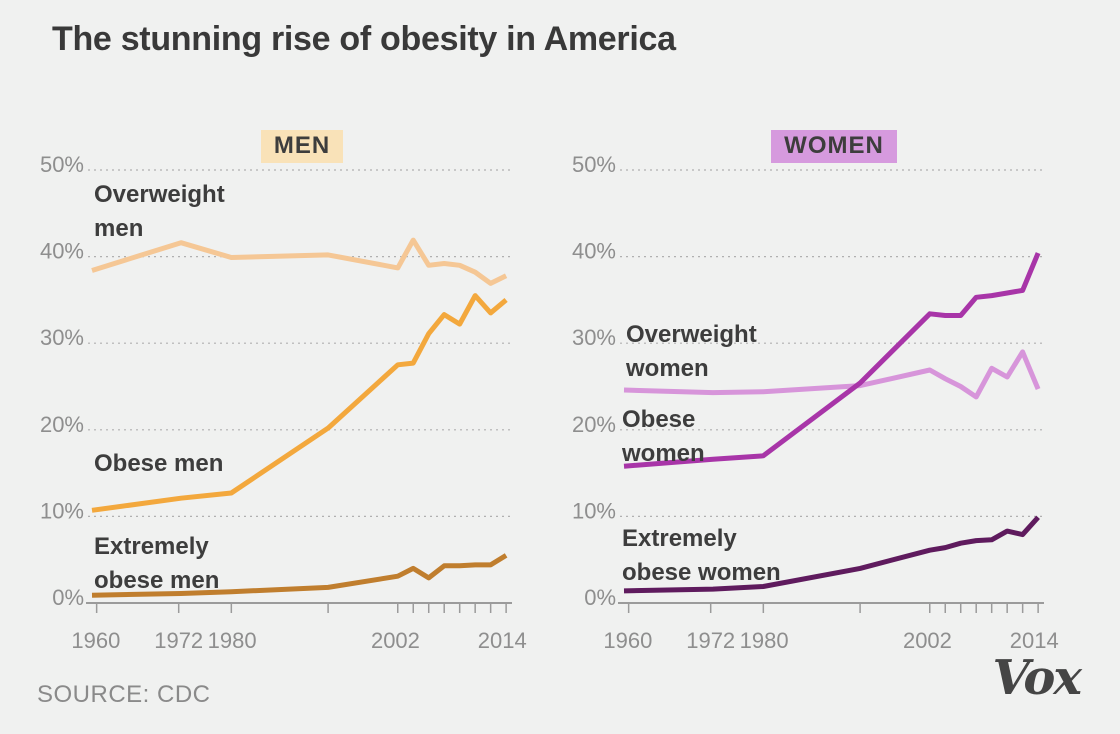  What do you see at coordinates (158, 463) in the screenshot?
I see `series-label-obese-men: Obese men` at bounding box center [158, 463].